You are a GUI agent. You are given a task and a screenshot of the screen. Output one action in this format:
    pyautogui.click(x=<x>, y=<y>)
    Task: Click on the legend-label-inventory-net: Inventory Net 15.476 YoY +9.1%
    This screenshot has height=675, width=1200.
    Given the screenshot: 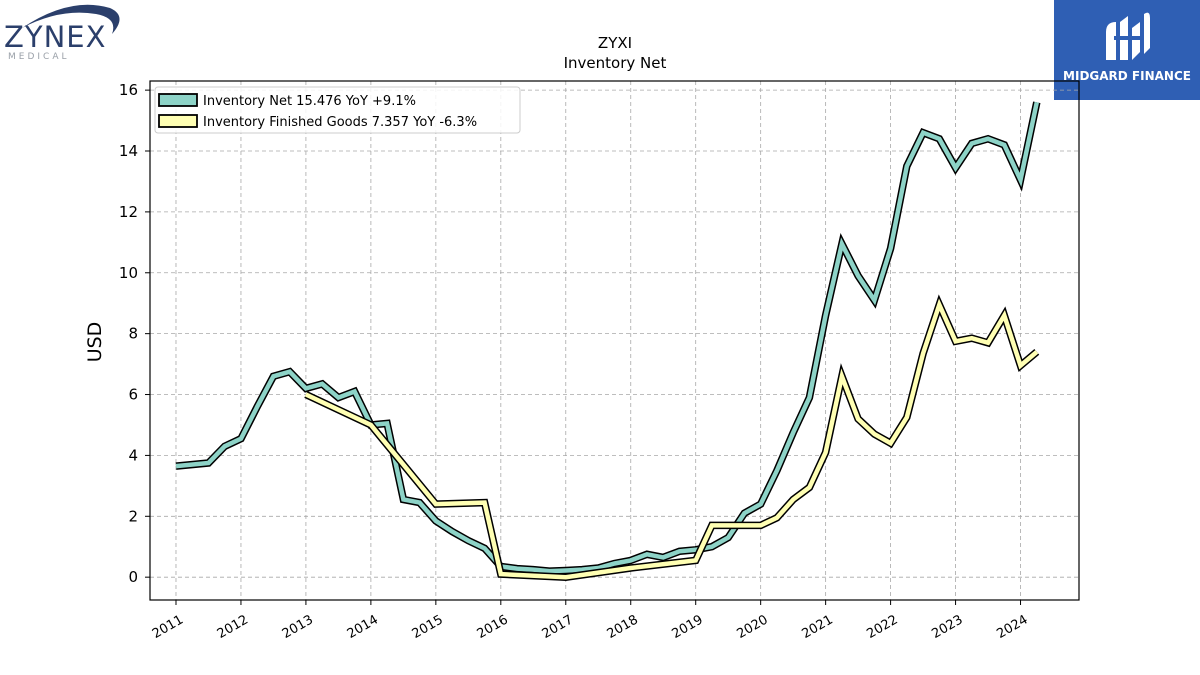 What is the action you would take?
    pyautogui.click(x=309, y=101)
    